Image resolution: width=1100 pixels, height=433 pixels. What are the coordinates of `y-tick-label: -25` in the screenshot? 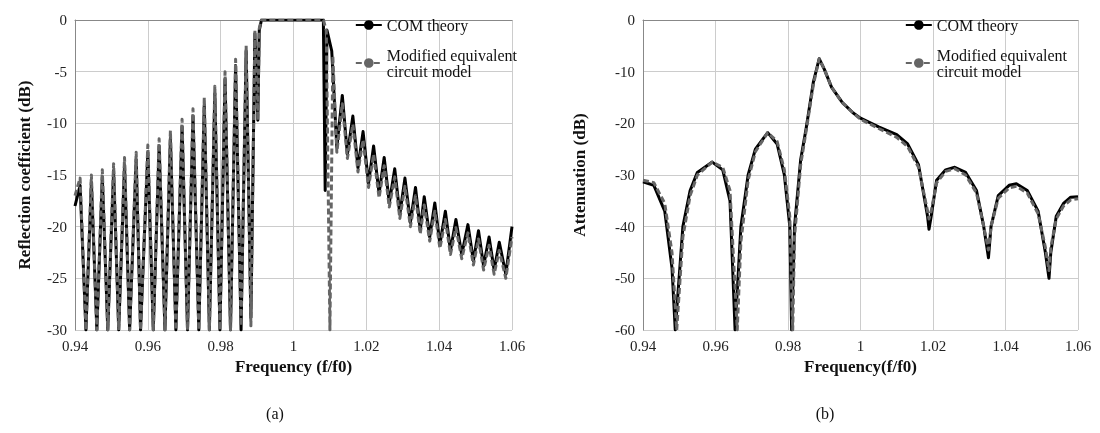 It's located at (57, 278).